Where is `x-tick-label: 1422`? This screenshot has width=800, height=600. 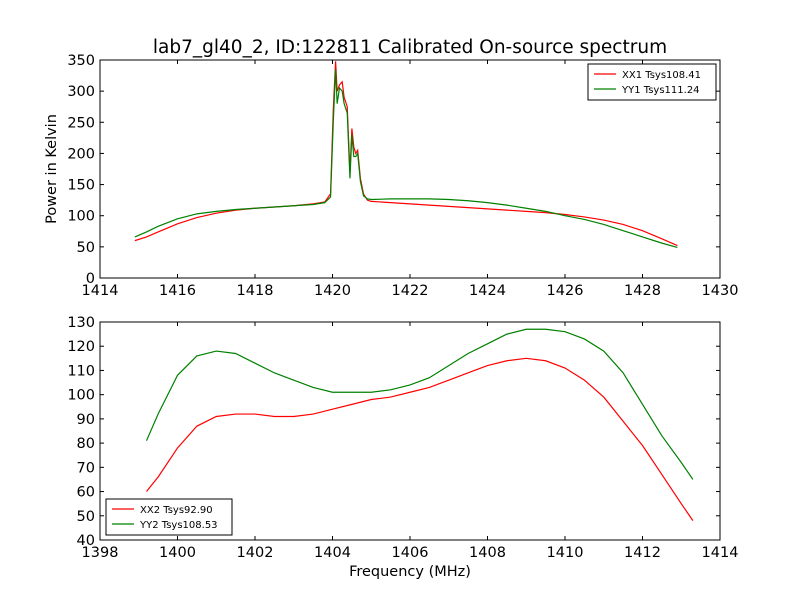
x-tick-label: 1422 is located at coordinates (410, 291).